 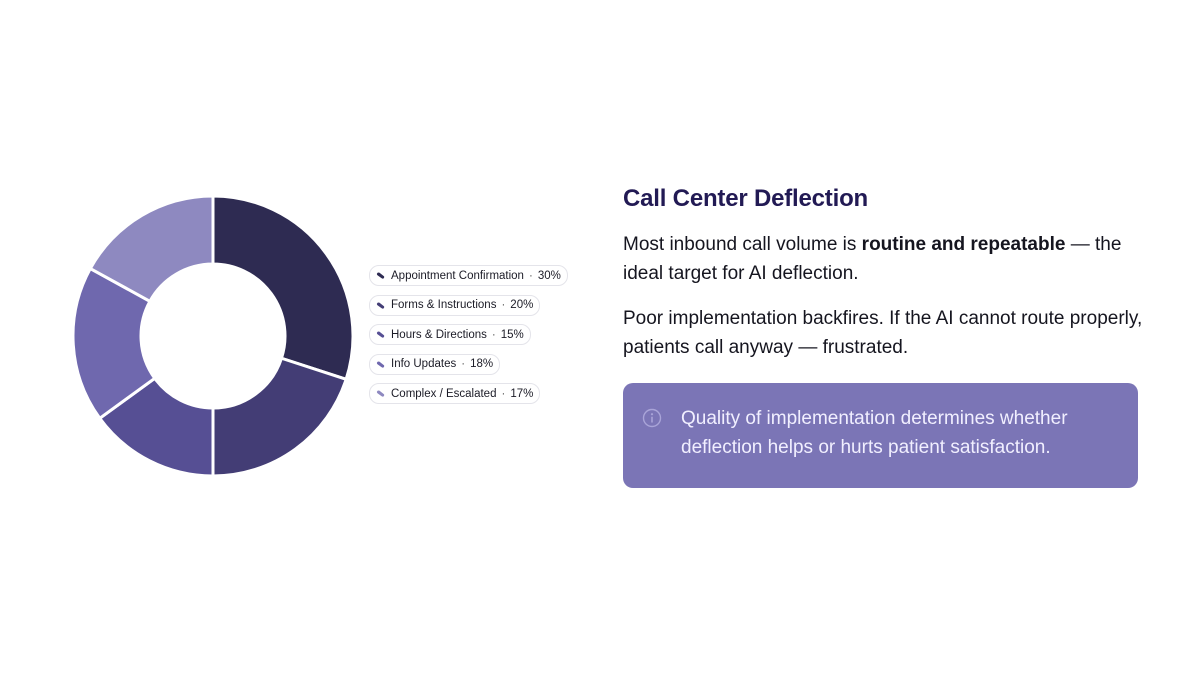 What do you see at coordinates (512, 334) in the screenshot?
I see `legend-value: 15%` at bounding box center [512, 334].